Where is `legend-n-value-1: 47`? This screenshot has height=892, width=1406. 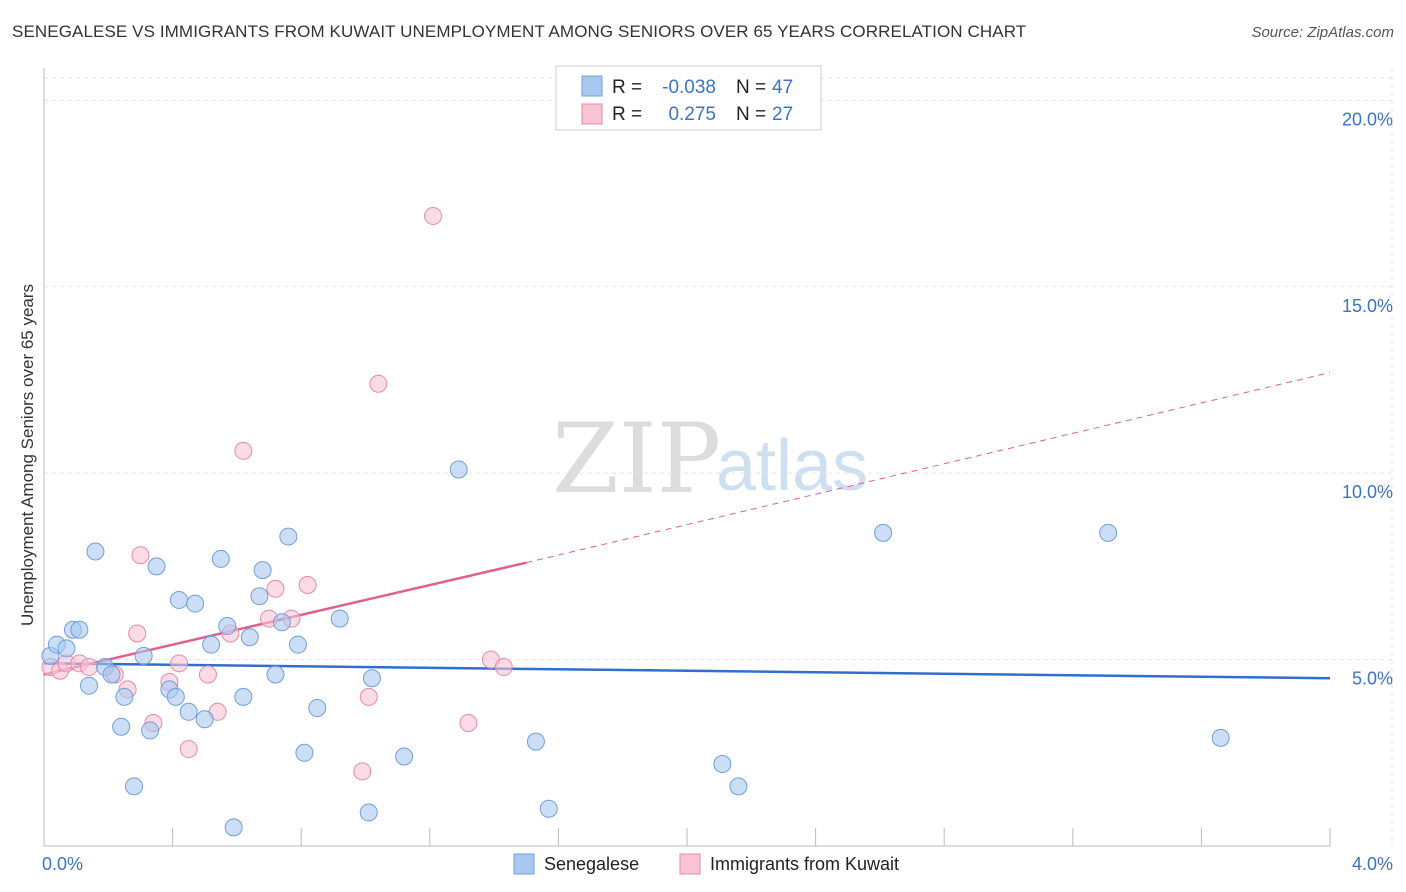 legend-n-value-1: 47 is located at coordinates (782, 87).